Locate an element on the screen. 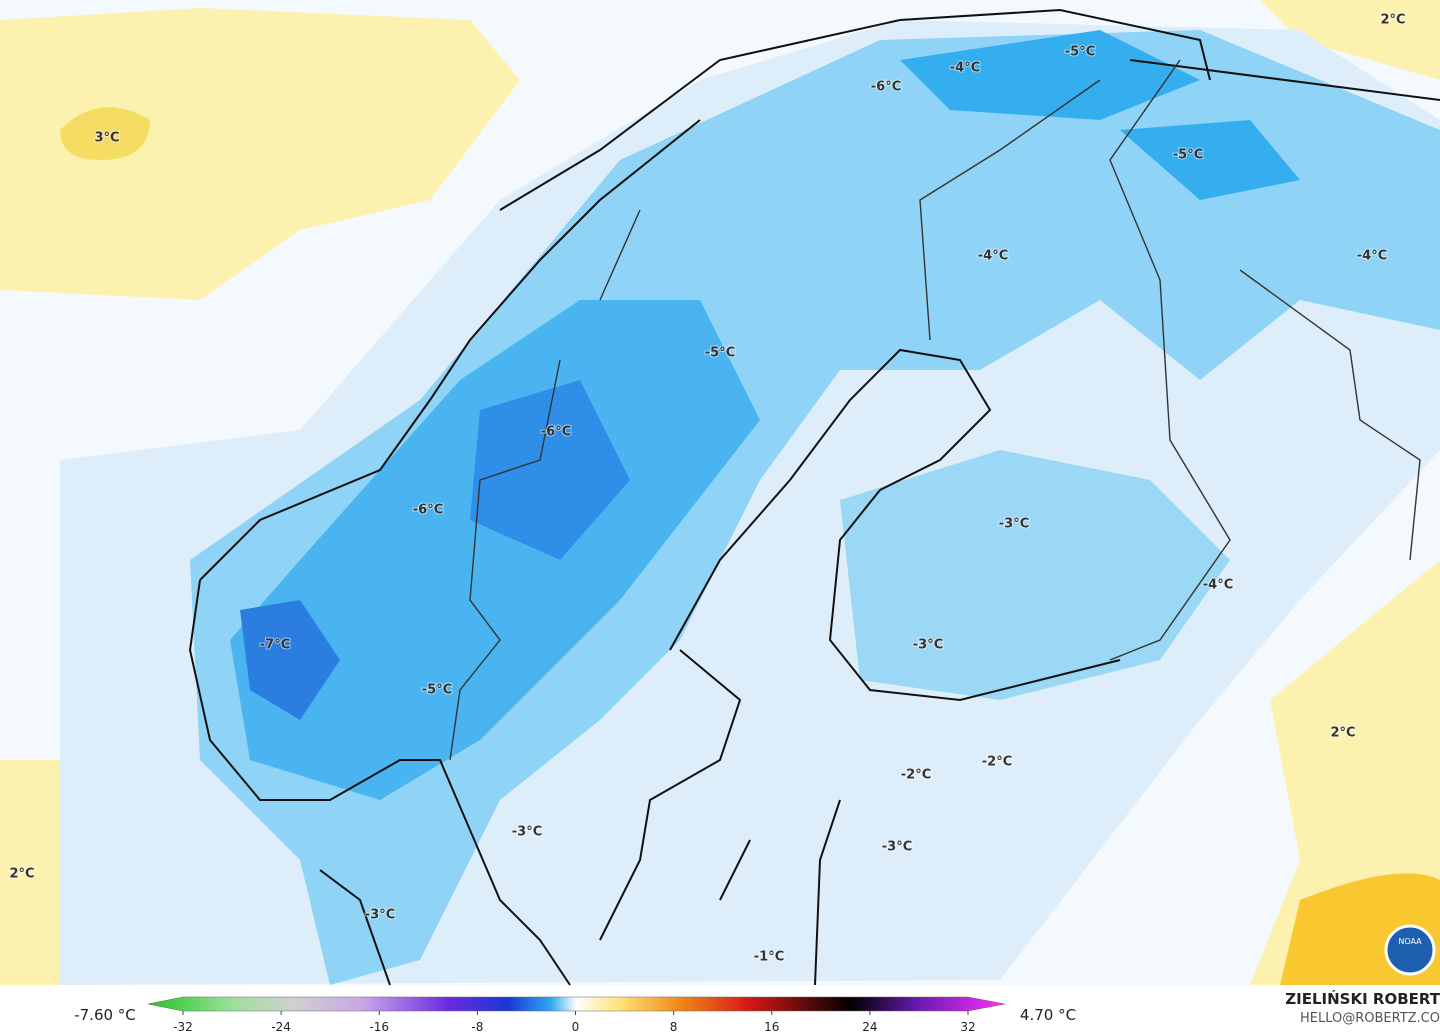 The width and height of the screenshot is (1440, 1035). legend-max: 4.70 °C is located at coordinates (1048, 1015).